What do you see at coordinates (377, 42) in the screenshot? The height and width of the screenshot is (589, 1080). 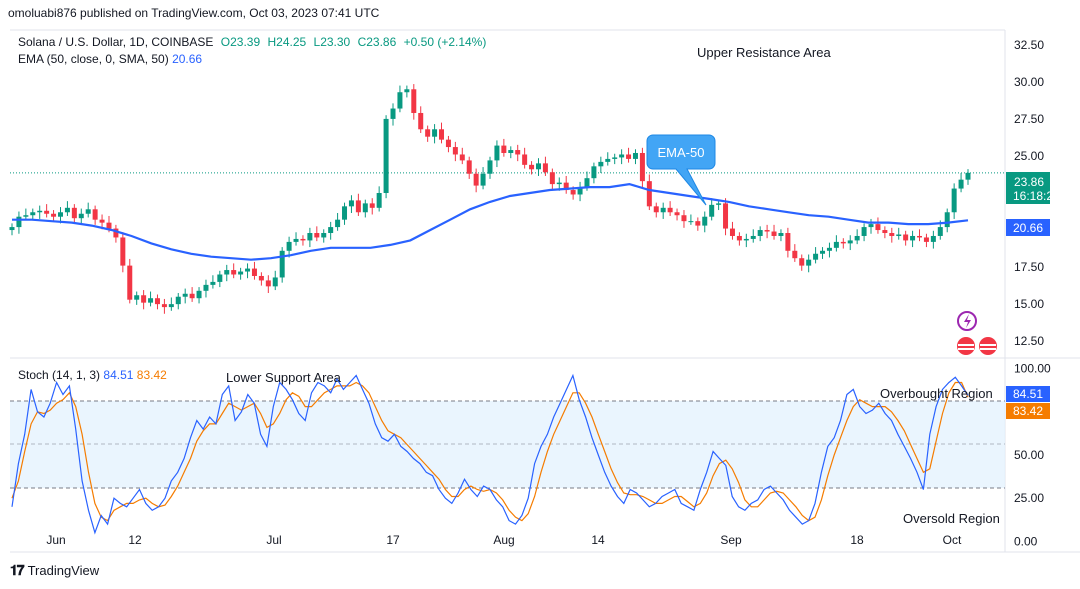 I see `close-value: C23.86` at bounding box center [377, 42].